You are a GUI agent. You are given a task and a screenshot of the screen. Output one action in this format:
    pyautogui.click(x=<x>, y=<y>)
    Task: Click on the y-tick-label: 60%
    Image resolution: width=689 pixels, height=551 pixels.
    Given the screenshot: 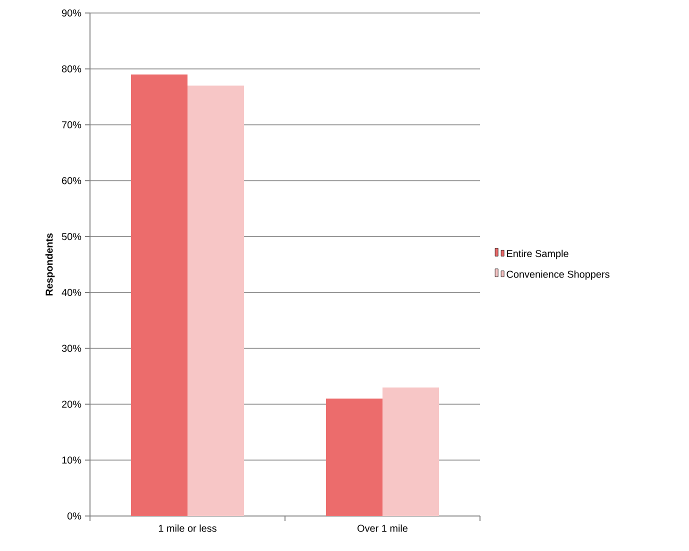 What is the action you would take?
    pyautogui.click(x=72, y=180)
    